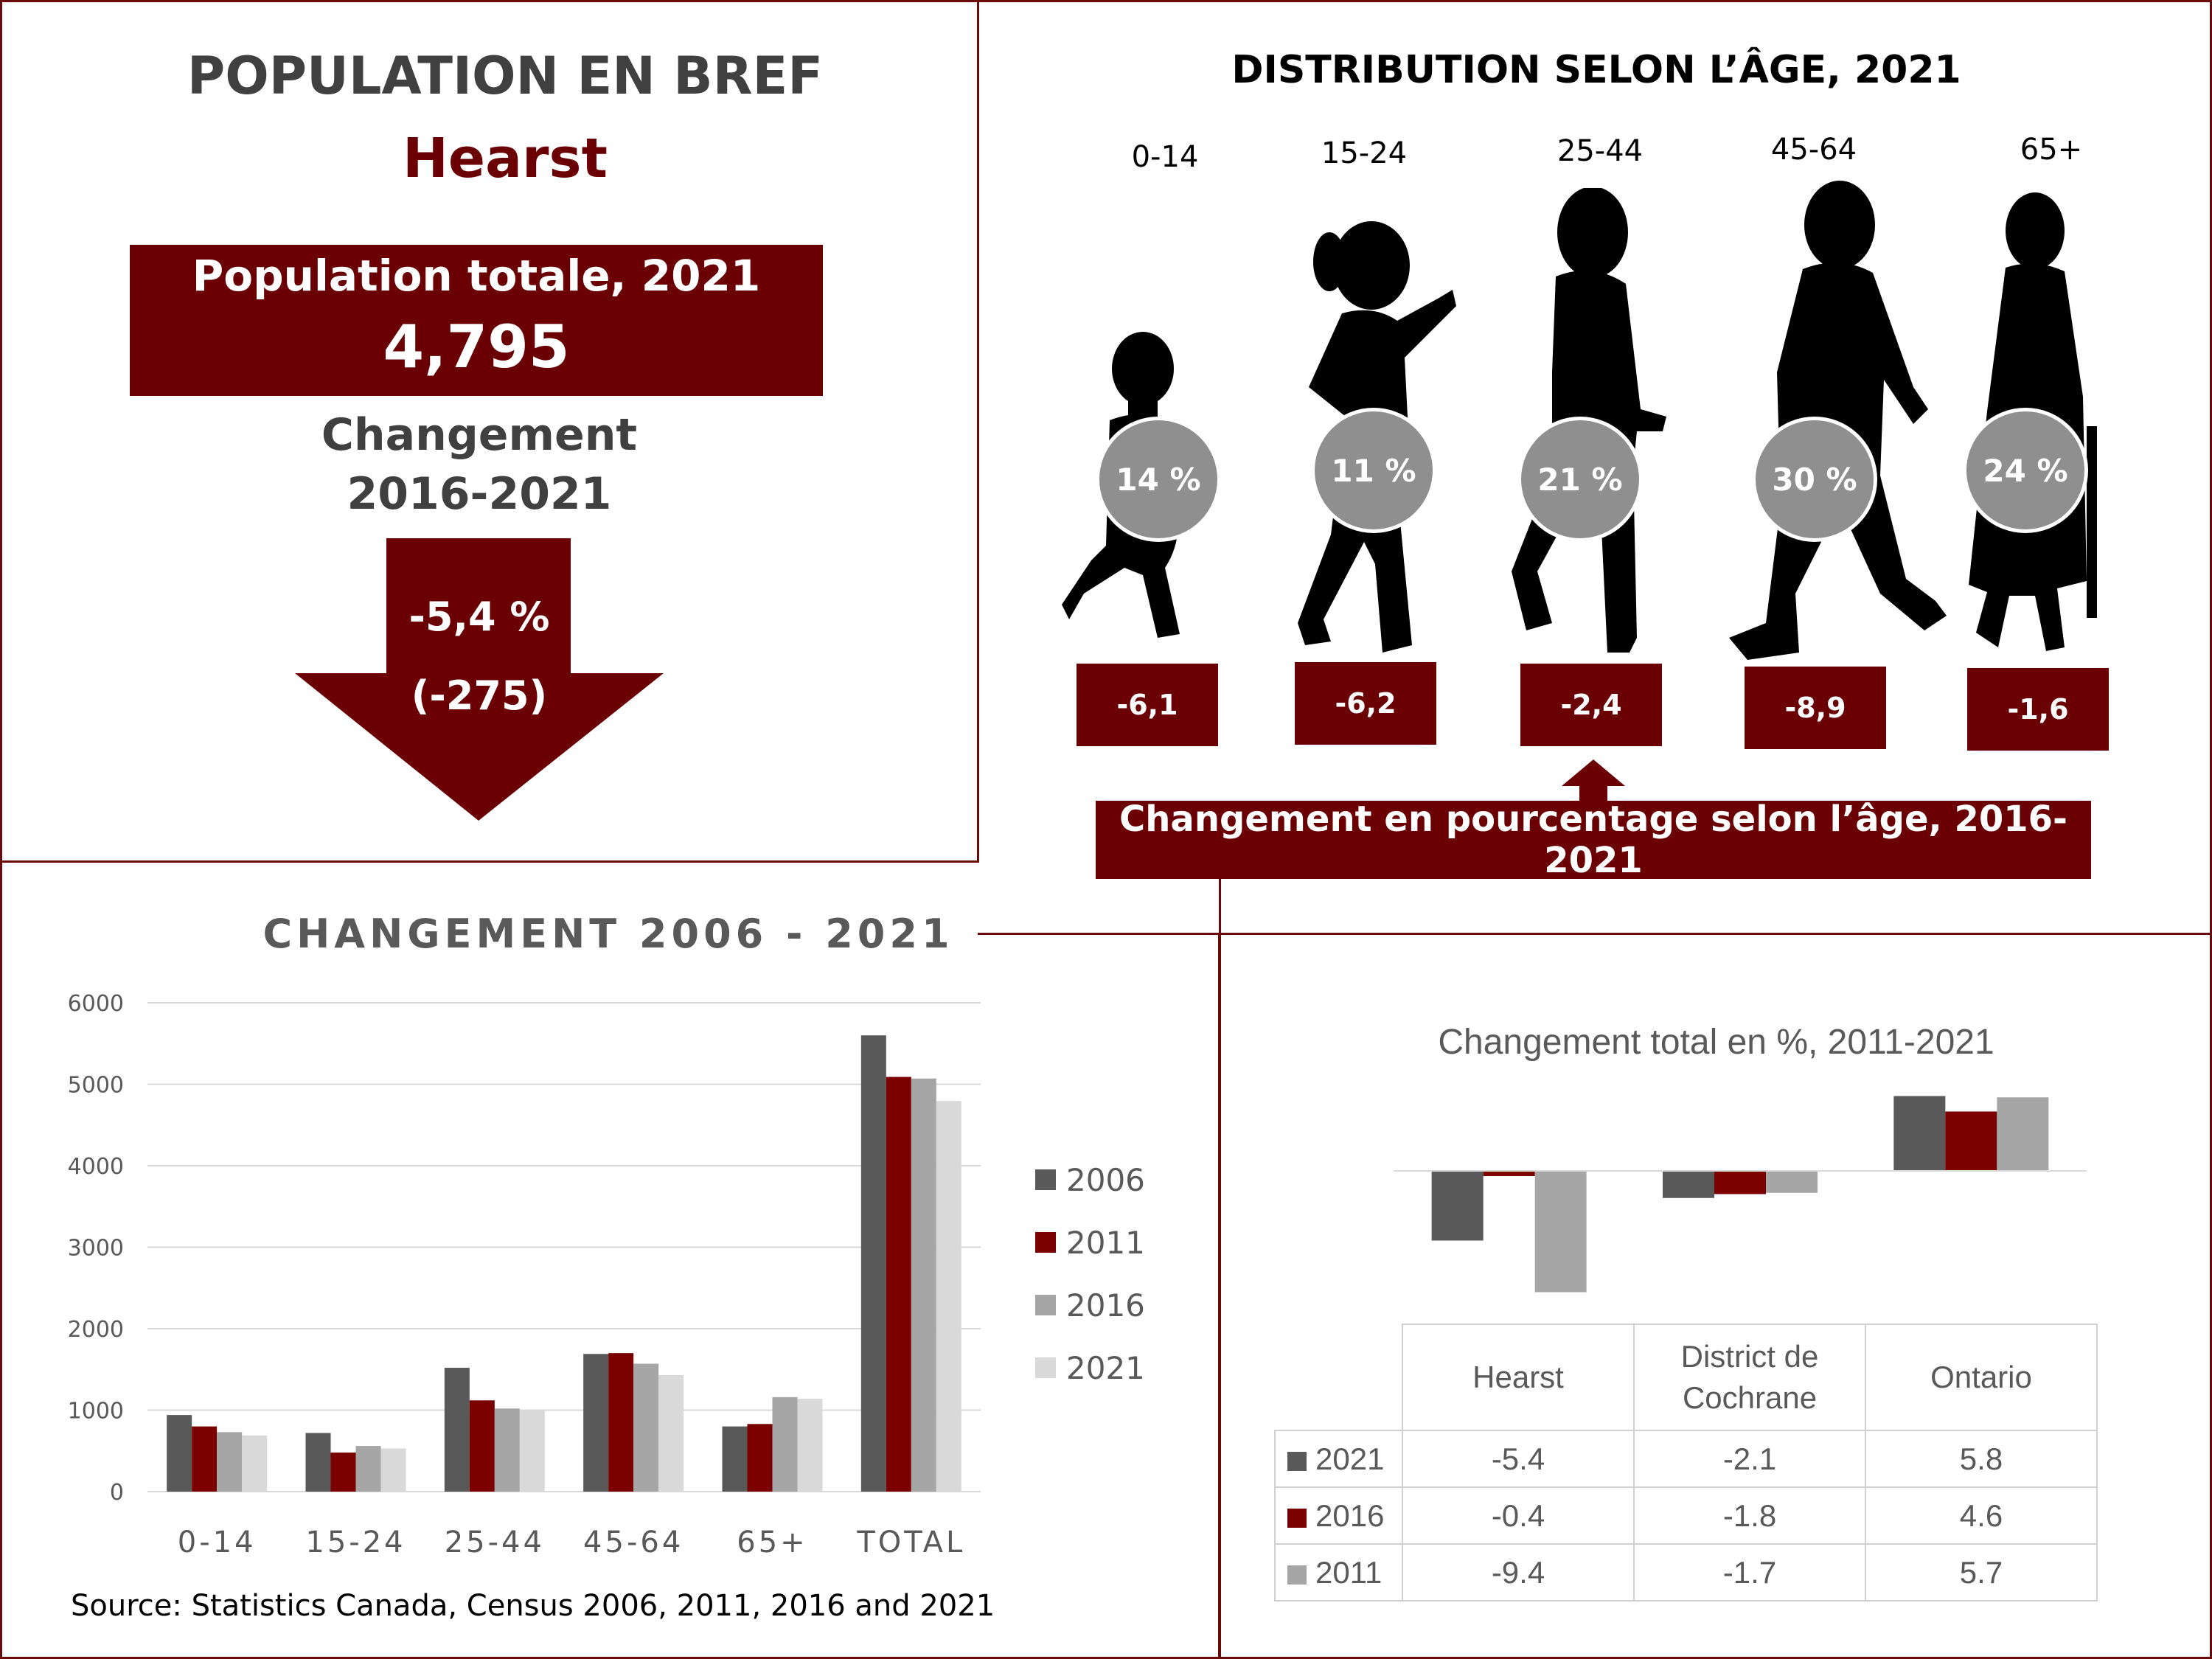  I want to click on legend-label-2011: 2011, so click(1105, 1242).